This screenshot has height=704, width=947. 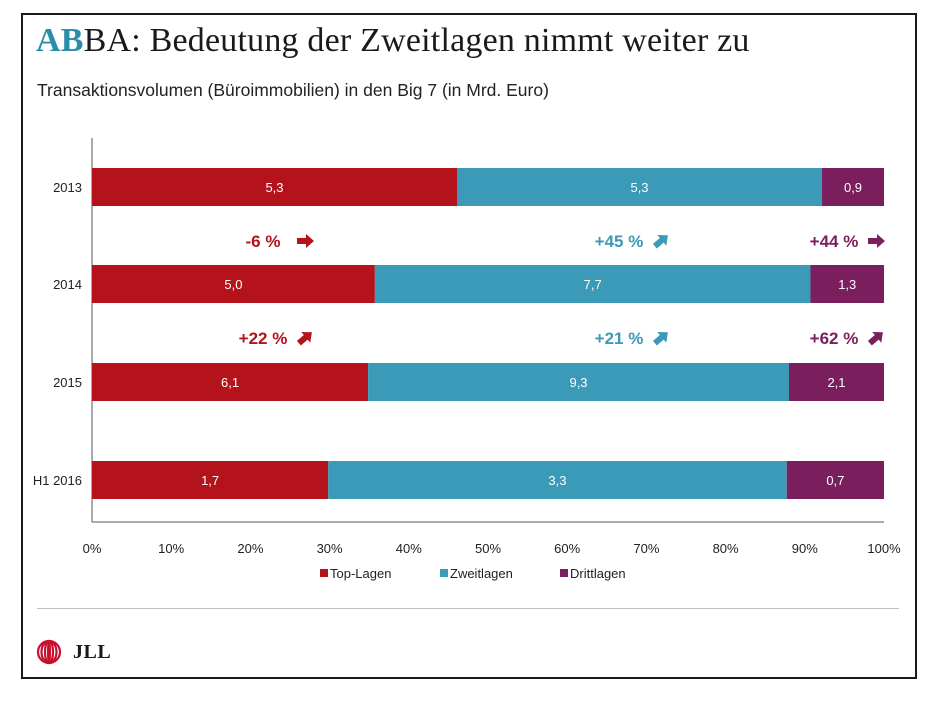 What do you see at coordinates (324, 573) in the screenshot?
I see `legend-swatch-top-lagen` at bounding box center [324, 573].